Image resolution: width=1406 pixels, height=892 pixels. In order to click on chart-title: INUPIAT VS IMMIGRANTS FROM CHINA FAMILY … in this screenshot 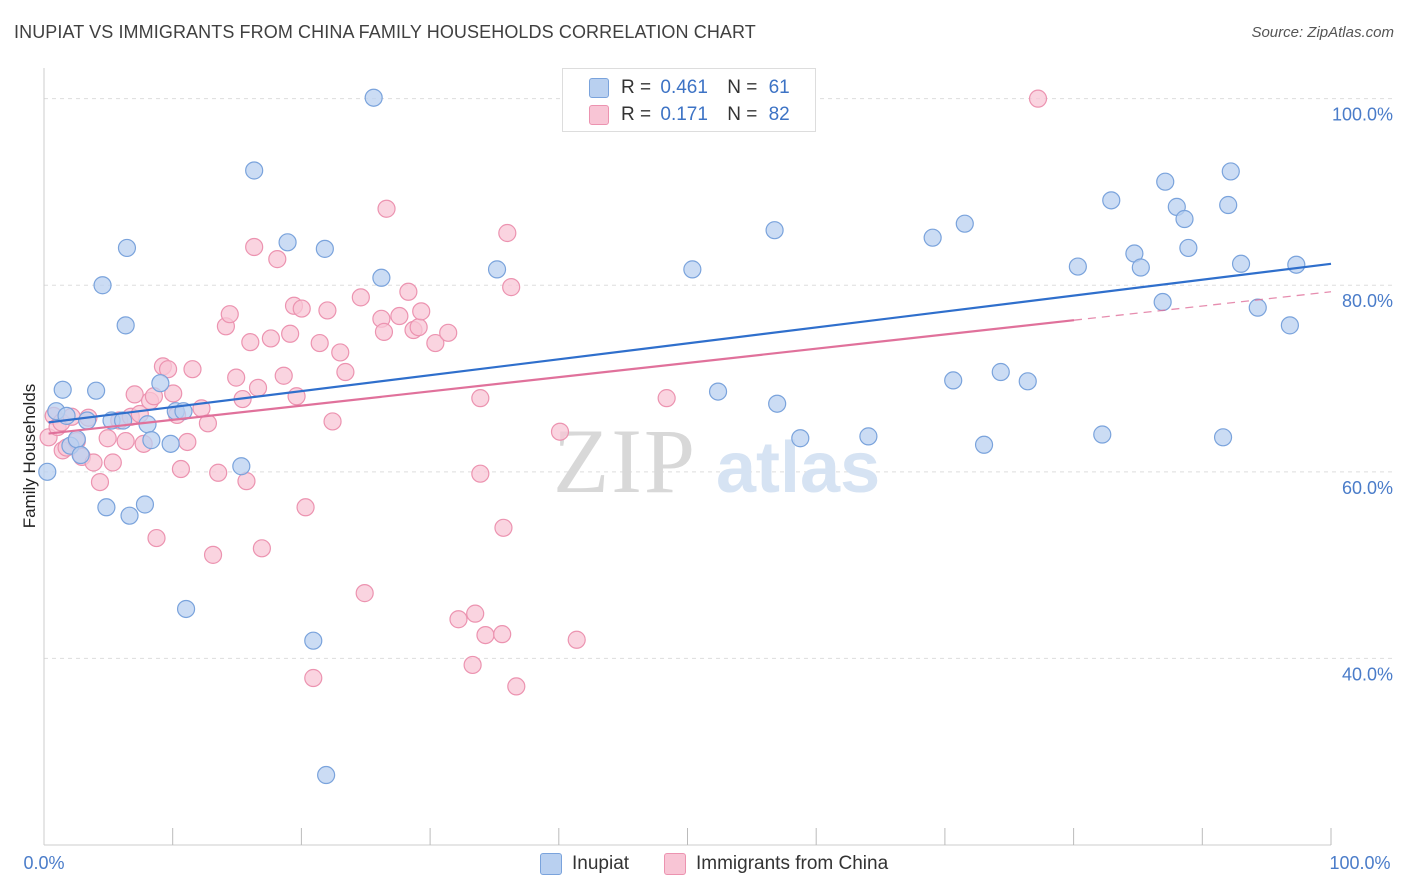, I will do `click(385, 32)`.